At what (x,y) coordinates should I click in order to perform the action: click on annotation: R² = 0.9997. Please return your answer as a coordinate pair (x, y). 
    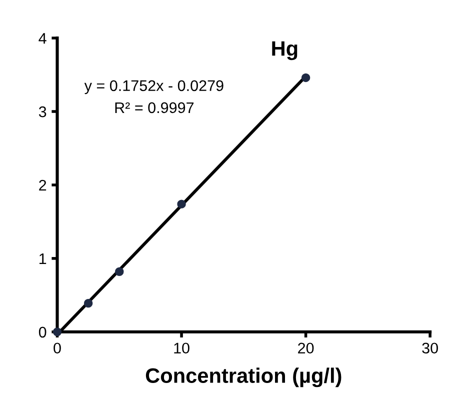
    Looking at the image, I should click on (154, 108).